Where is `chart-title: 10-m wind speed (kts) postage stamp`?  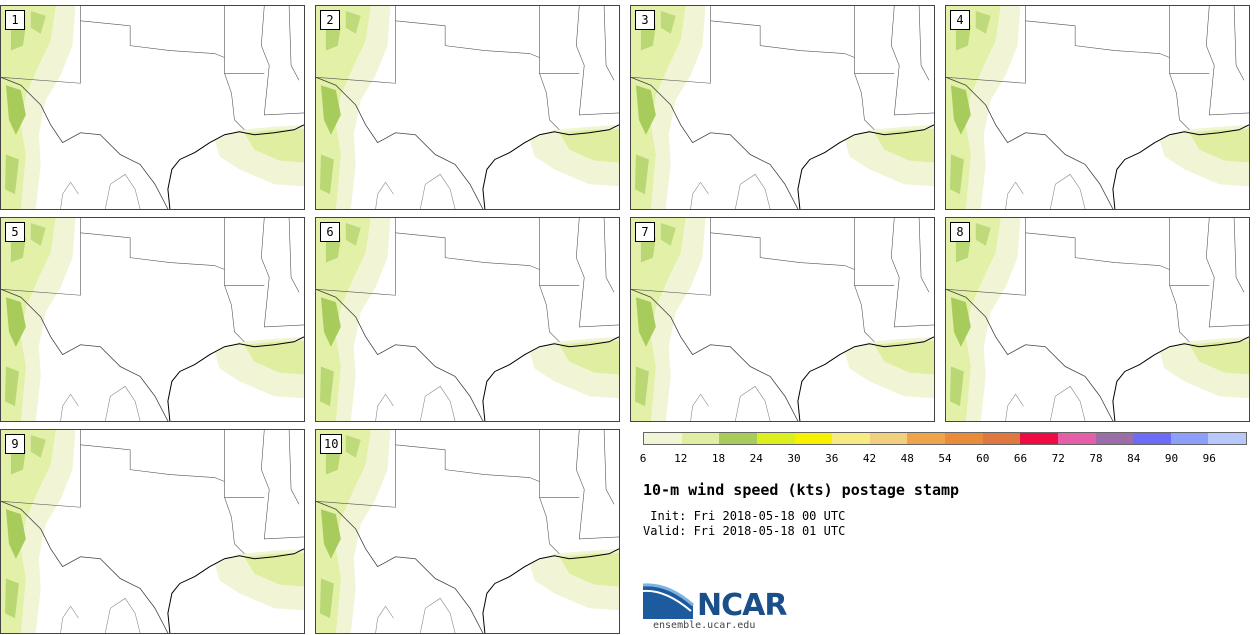 chart-title: 10-m wind speed (kts) postage stamp is located at coordinates (801, 490).